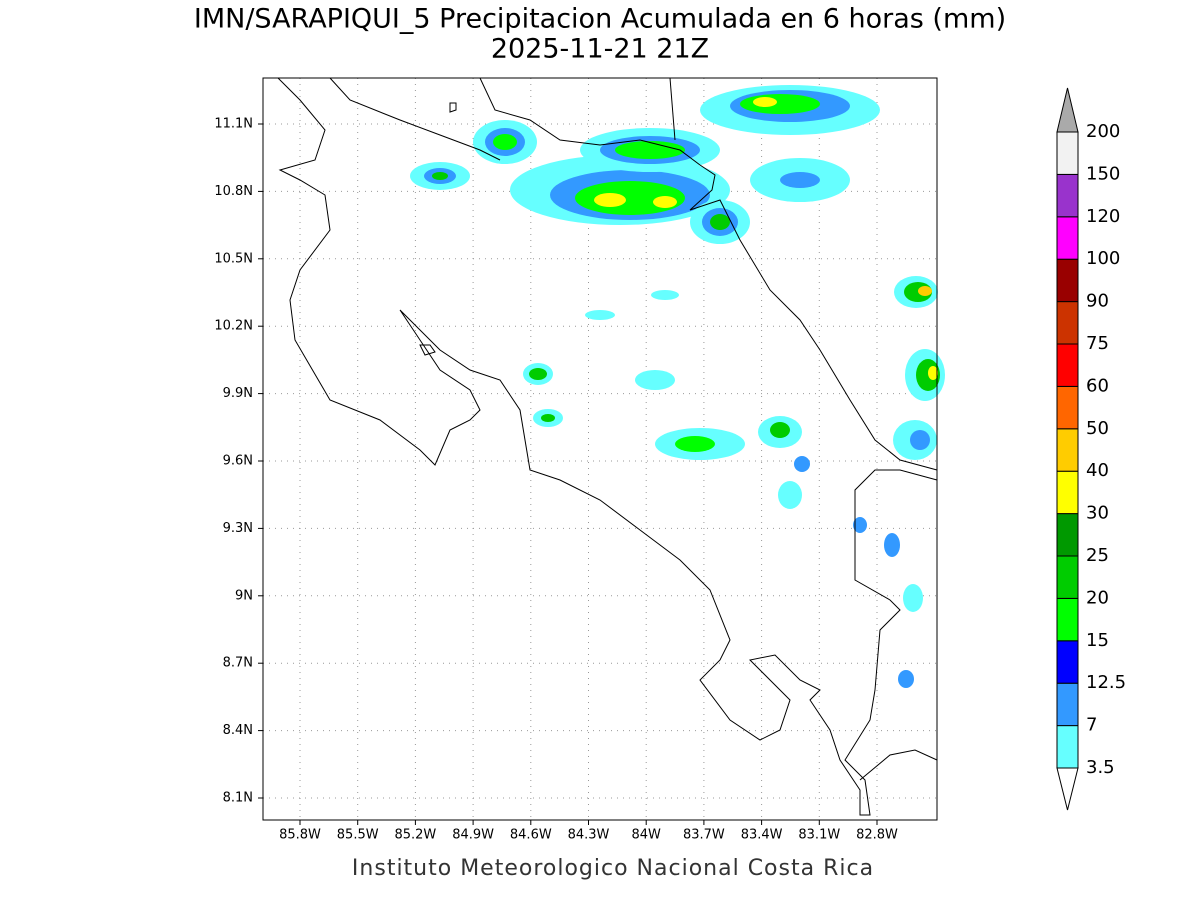 This screenshot has height=904, width=1200. Describe the element at coordinates (1097, 343) in the screenshot. I see `colorbar-label: 75` at that location.